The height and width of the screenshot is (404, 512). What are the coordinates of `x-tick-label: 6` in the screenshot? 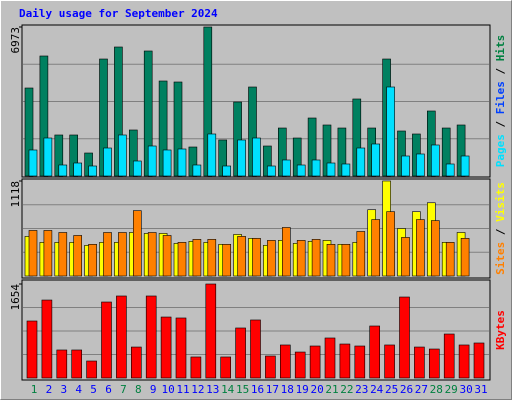 It's located at (108, 389).